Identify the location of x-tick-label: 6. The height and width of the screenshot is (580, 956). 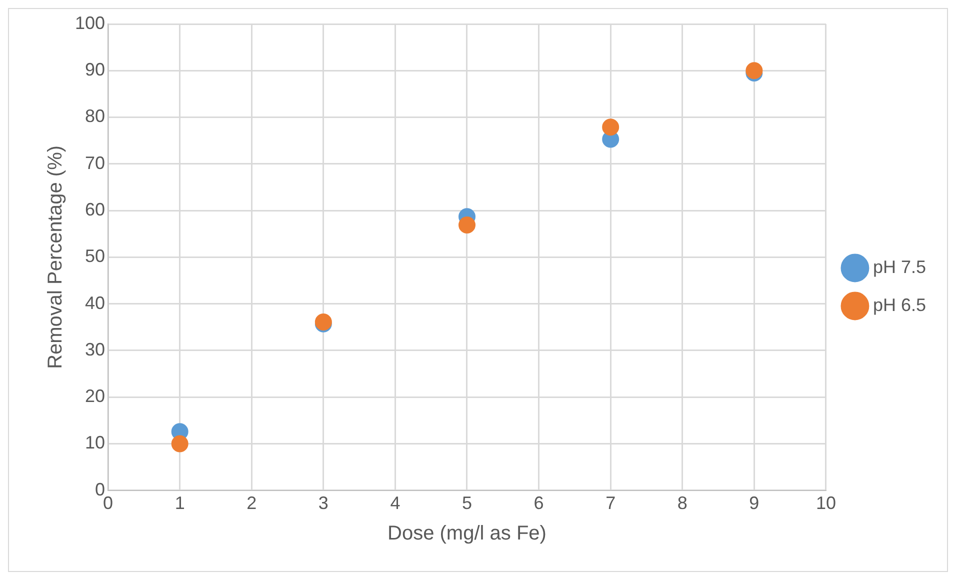
(539, 503).